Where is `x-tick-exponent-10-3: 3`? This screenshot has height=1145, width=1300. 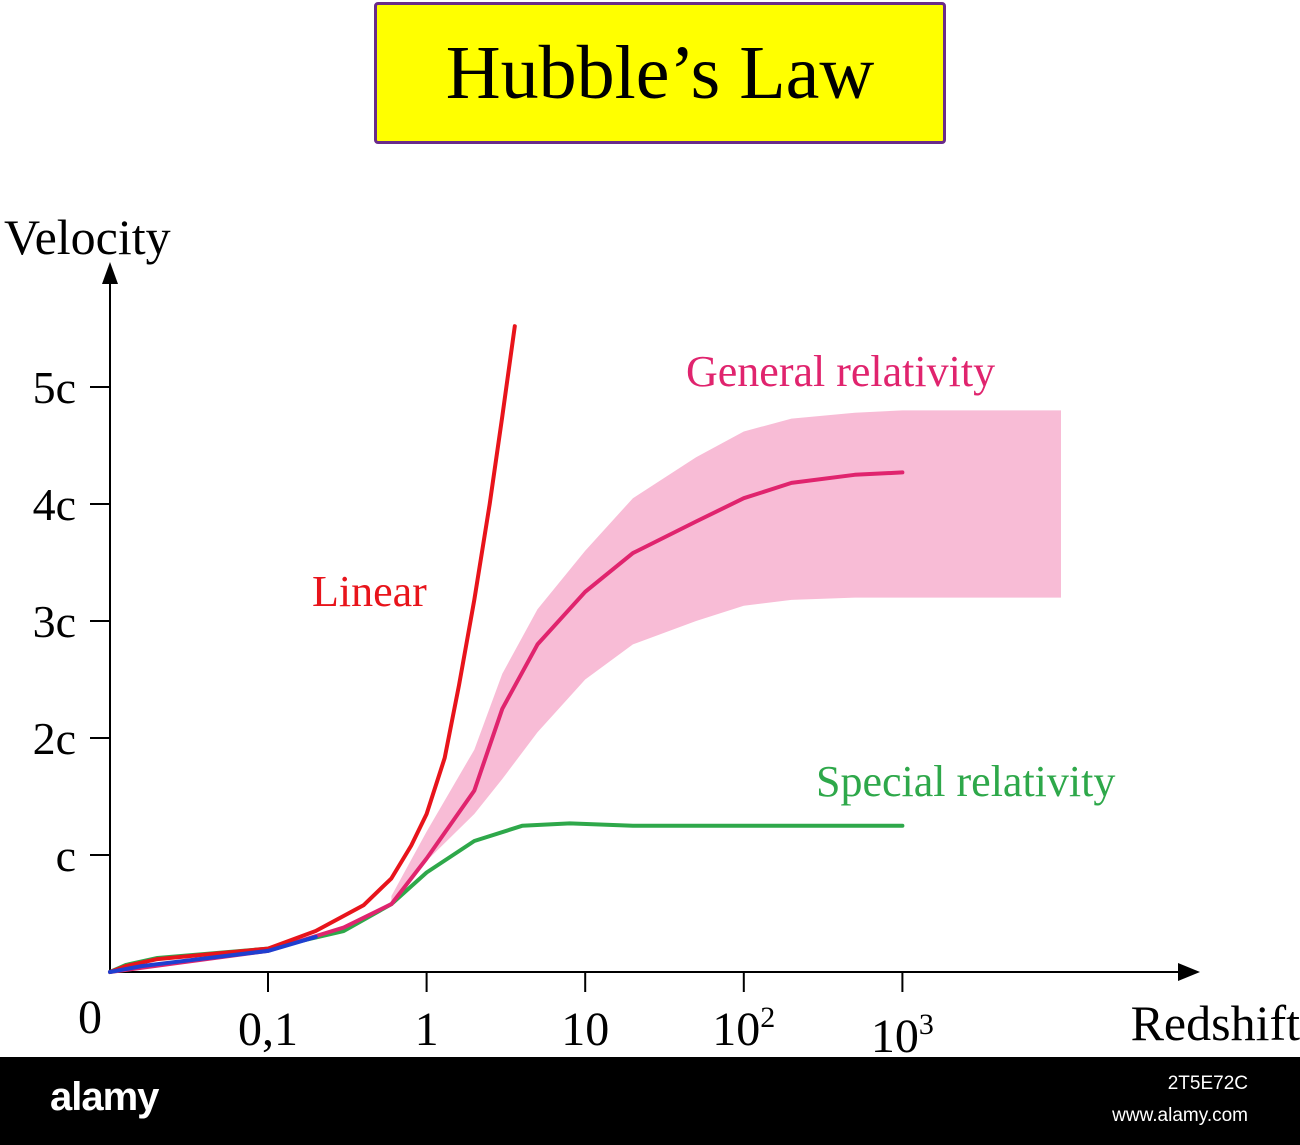
x-tick-exponent-10-3: 3 is located at coordinates (926, 1024).